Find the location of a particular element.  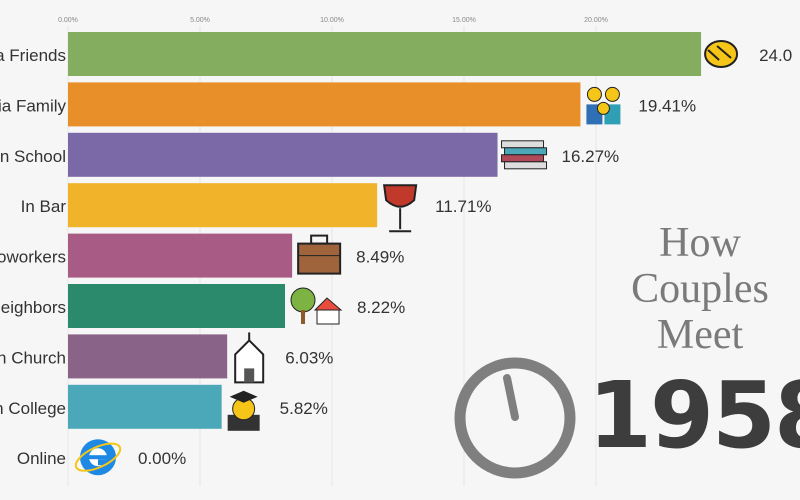

value-label: 6.03% is located at coordinates (309, 357).